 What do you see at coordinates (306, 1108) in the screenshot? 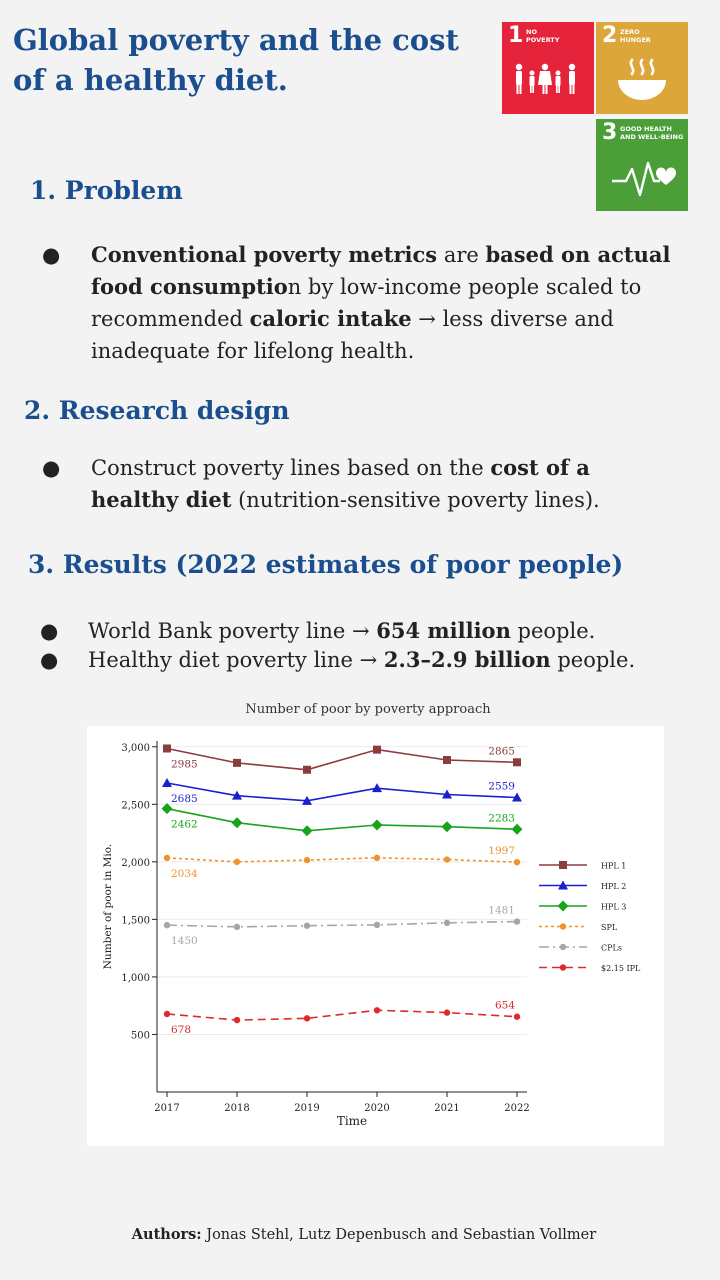
I see `x-tick-label: 2019` at bounding box center [306, 1108].